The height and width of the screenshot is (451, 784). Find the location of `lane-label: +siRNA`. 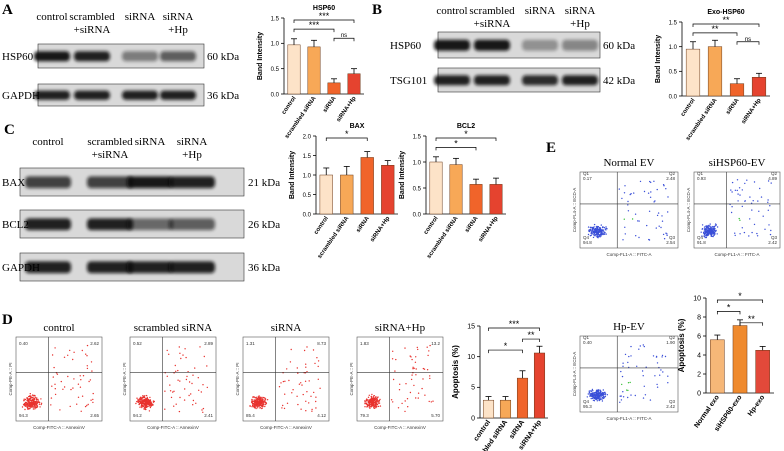

lane-label: +siRNA is located at coordinates (92, 30).